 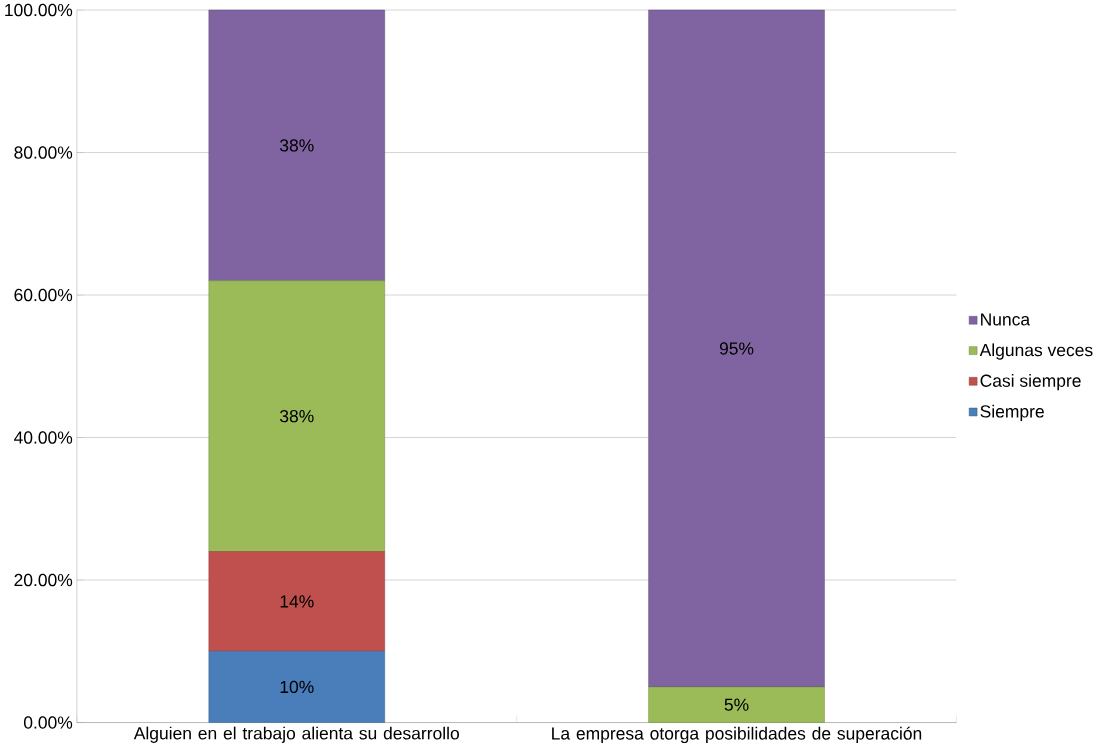 What do you see at coordinates (1030, 382) in the screenshot?
I see `legend-label: Casi siempre` at bounding box center [1030, 382].